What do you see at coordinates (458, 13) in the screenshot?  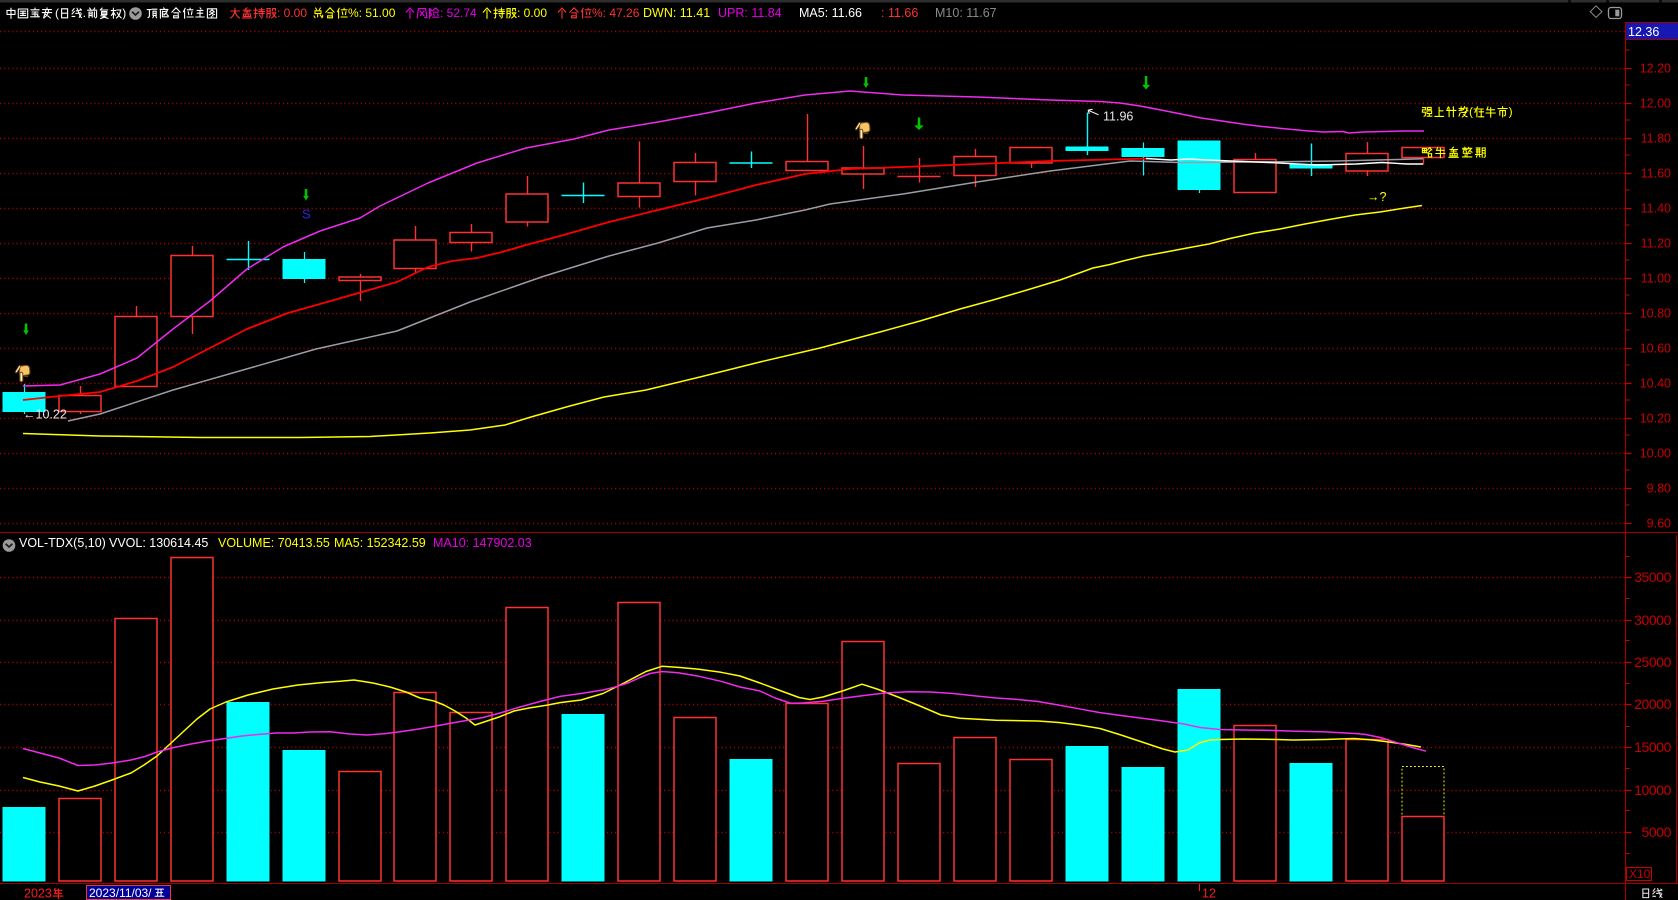 I see `svg-text:: 52.74: : 52.74` at bounding box center [458, 13].